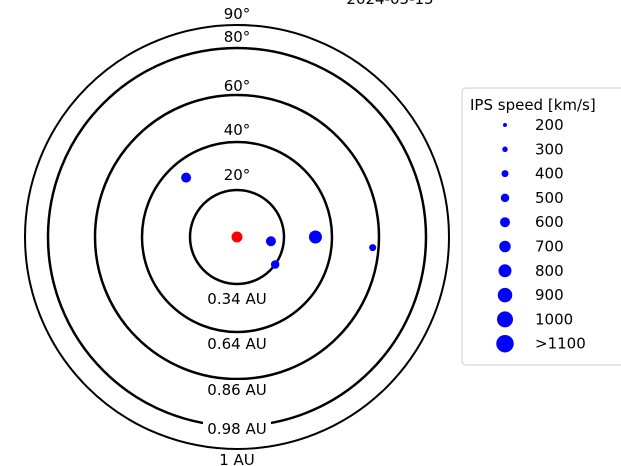  Describe the element at coordinates (237, 14) in the screenshot. I see `angle-label-5: 90°` at that location.